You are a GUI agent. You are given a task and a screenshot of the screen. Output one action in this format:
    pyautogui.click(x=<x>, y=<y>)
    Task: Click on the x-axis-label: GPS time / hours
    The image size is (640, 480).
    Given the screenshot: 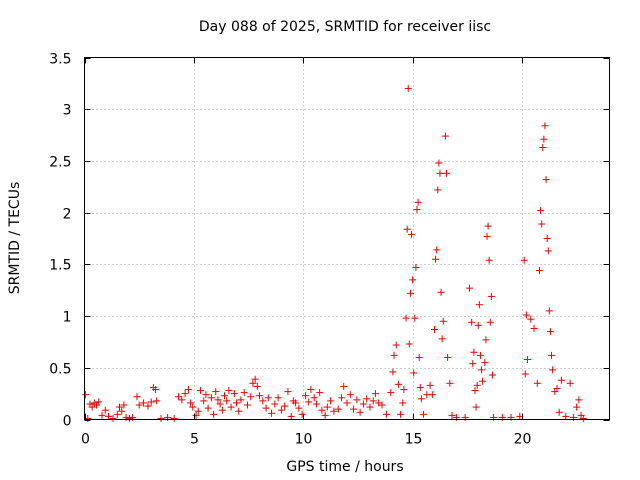 What is the action you would take?
    pyautogui.click(x=344, y=467)
    